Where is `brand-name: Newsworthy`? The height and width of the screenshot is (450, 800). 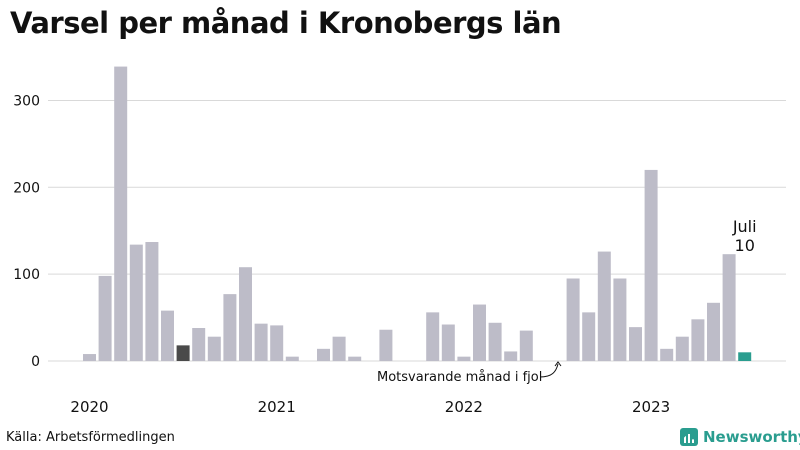 brand-name: Newsworthy is located at coordinates (751, 437).